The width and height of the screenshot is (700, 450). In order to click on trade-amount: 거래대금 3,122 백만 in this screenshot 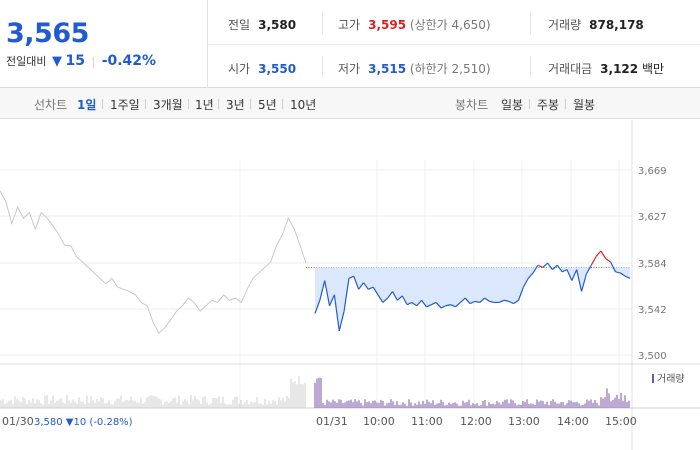, I will do `click(606, 68)`.